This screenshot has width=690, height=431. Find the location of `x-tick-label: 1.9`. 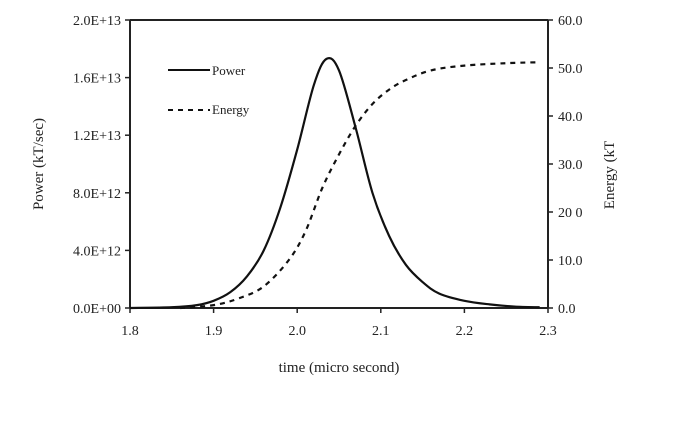

x-tick-label: 1.9 is located at coordinates (214, 331).